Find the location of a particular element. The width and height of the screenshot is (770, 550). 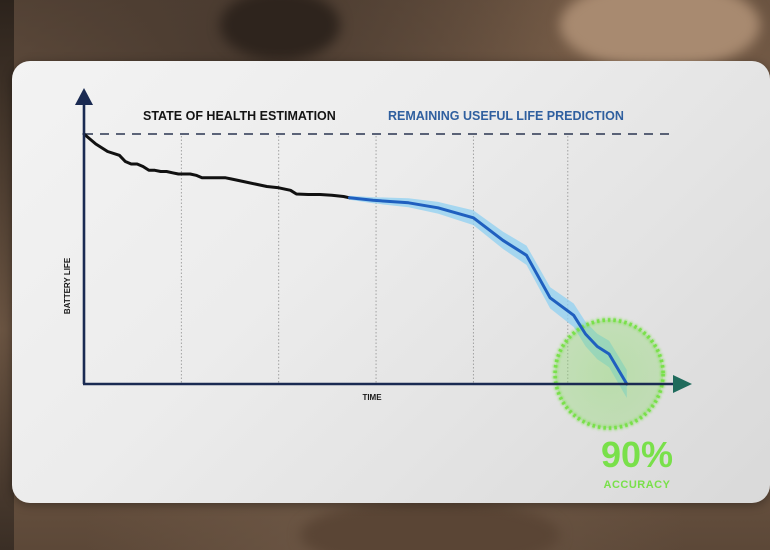

background-blur-bottom is located at coordinates (430, 525).